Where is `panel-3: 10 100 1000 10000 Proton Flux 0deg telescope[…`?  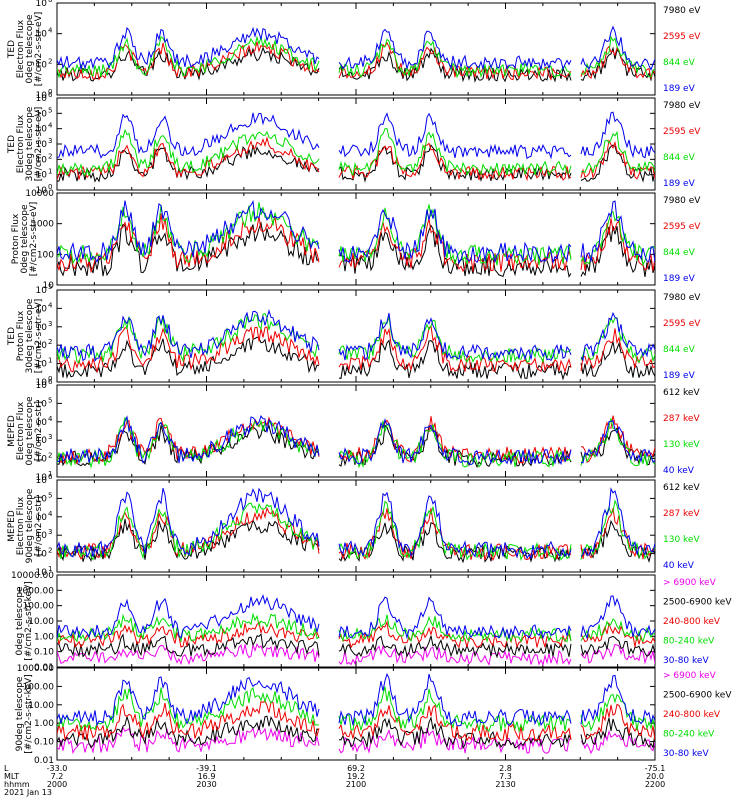 panel-3: 10 100 1000 10000 Proton Flux 0deg telescope[… is located at coordinates (356, 240).